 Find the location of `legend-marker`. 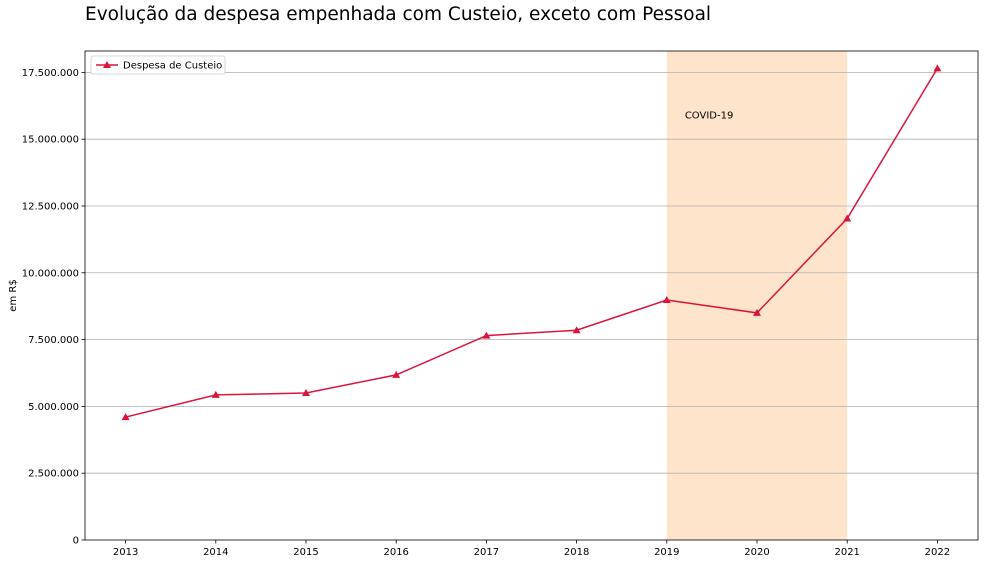

legend-marker is located at coordinates (107, 64).